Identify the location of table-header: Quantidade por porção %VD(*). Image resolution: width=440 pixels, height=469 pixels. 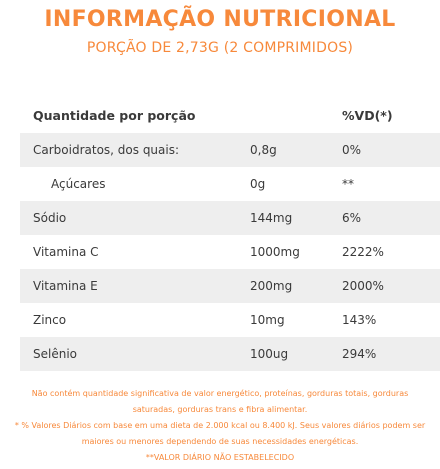
(230, 116).